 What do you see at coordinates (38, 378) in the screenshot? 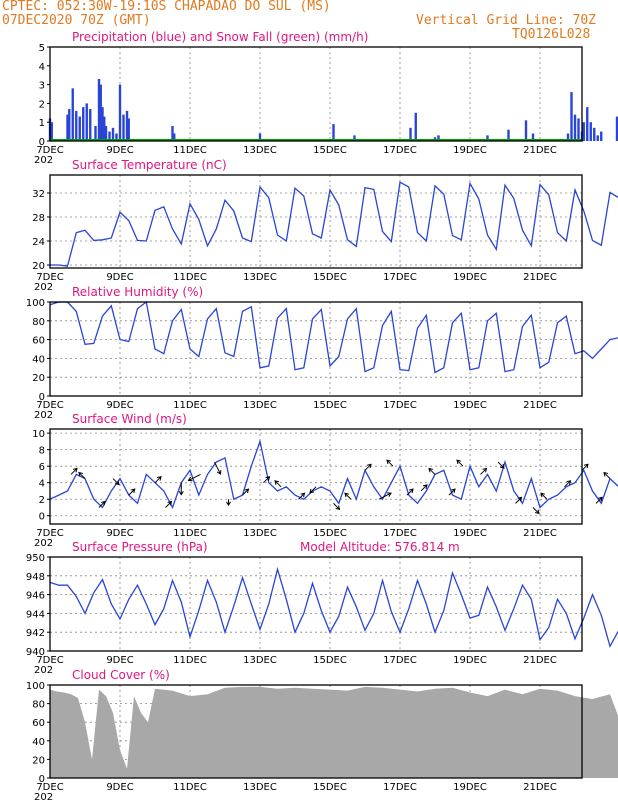
I see `rh-ytick-label: 20` at bounding box center [38, 378].